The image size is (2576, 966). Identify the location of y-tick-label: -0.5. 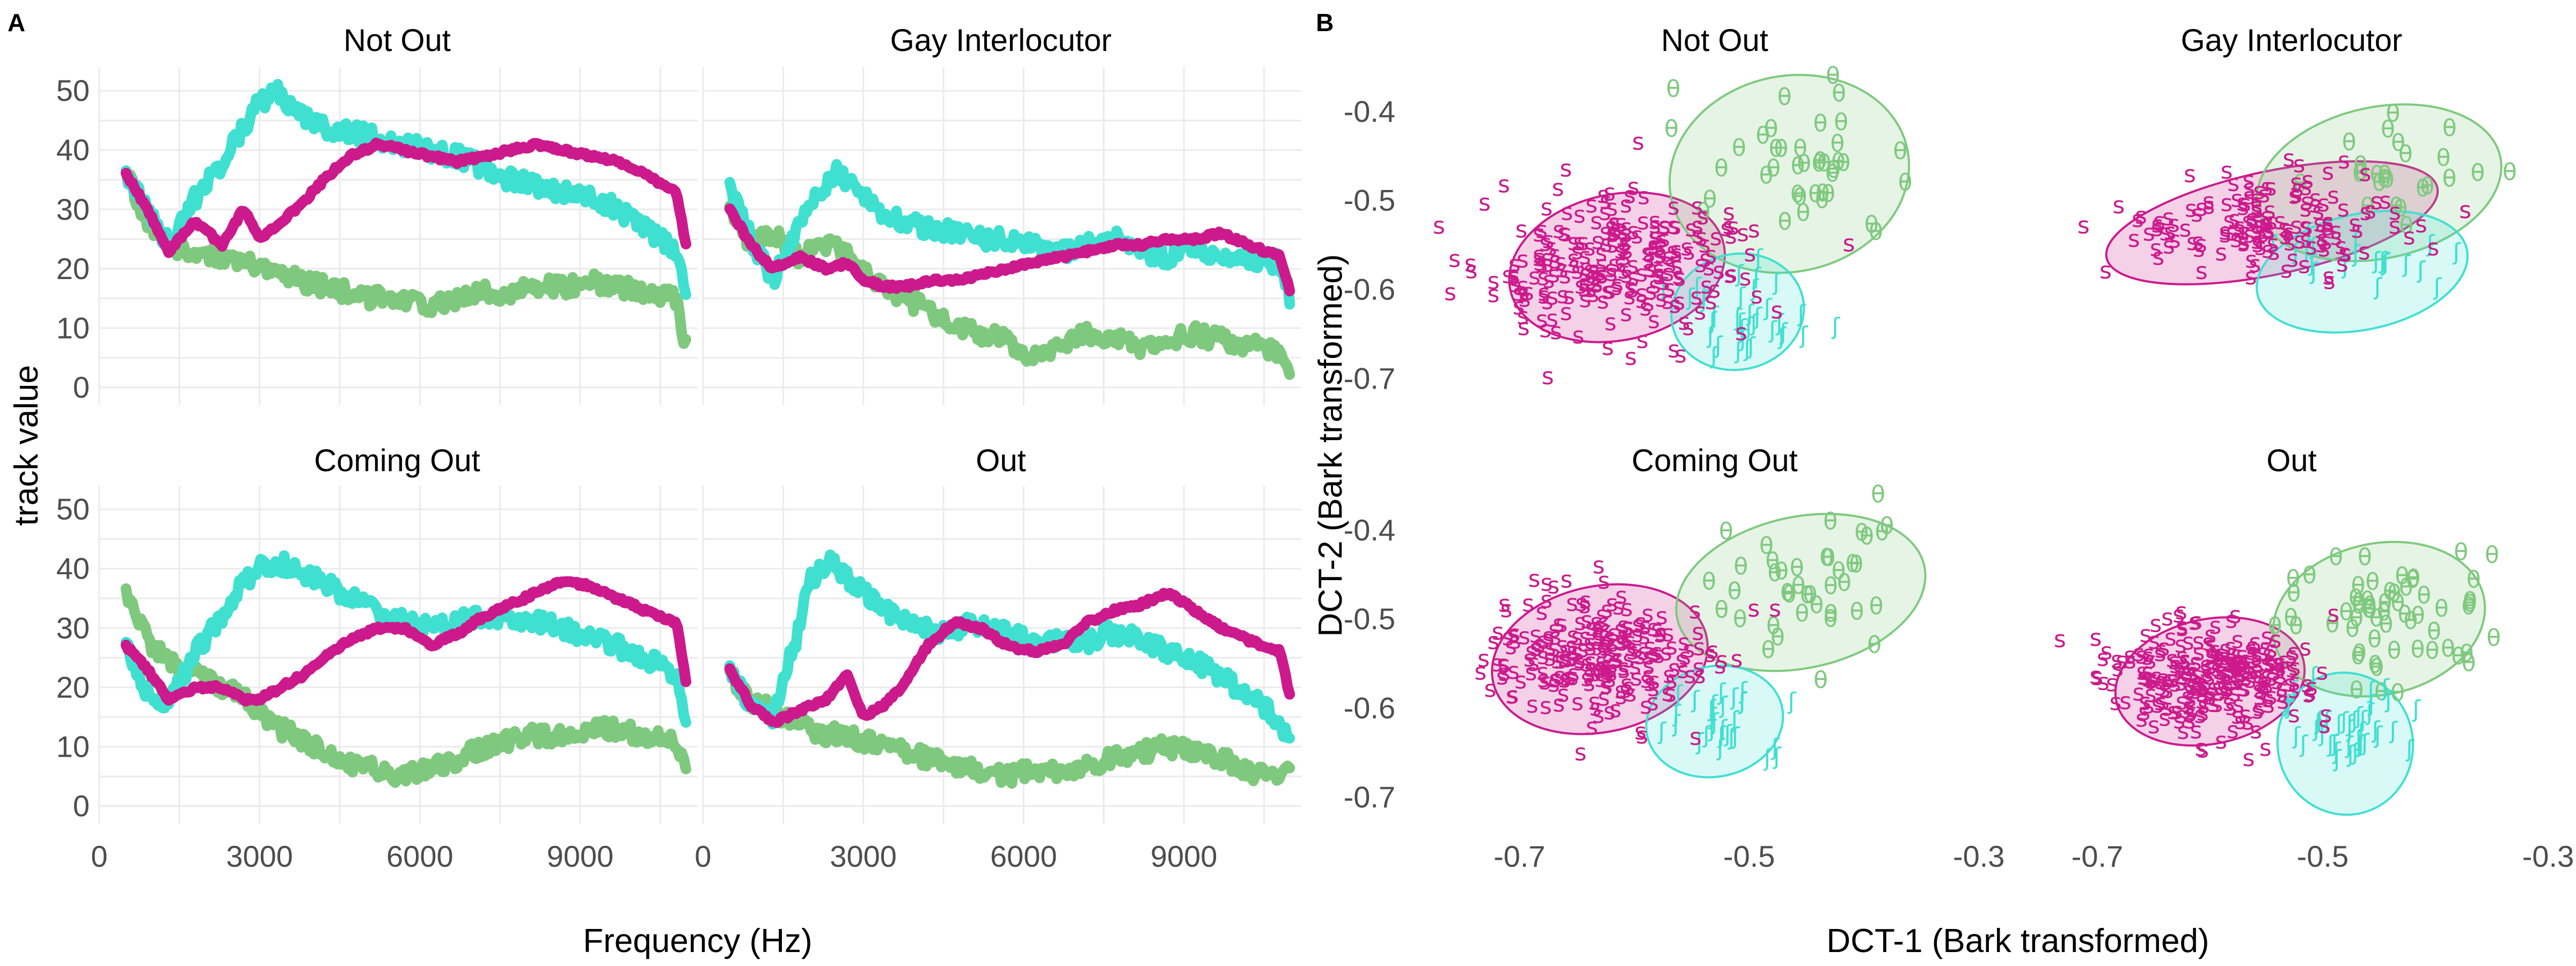
(1370, 200).